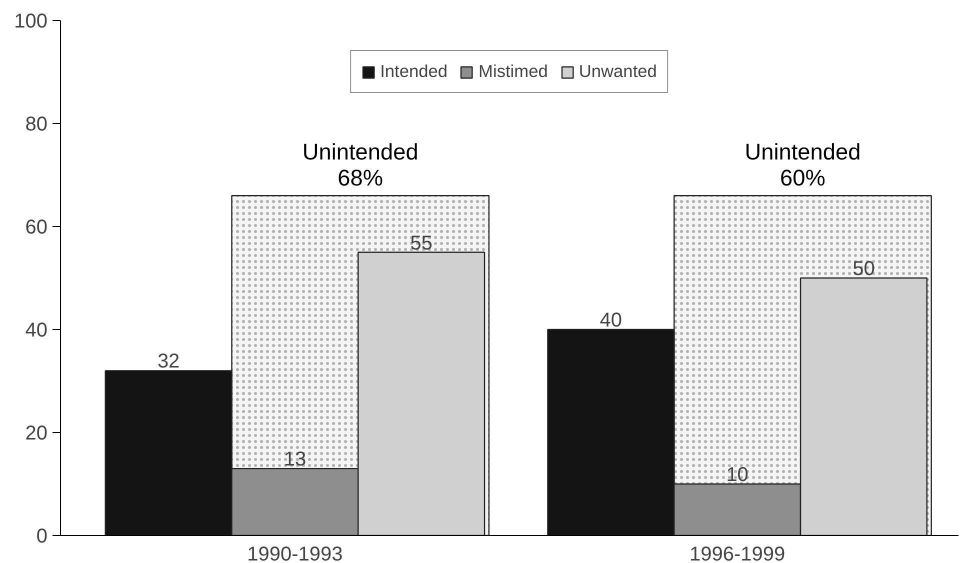 This screenshot has width=963, height=563. What do you see at coordinates (42, 537) in the screenshot?
I see `y-tick-label: 0` at bounding box center [42, 537].